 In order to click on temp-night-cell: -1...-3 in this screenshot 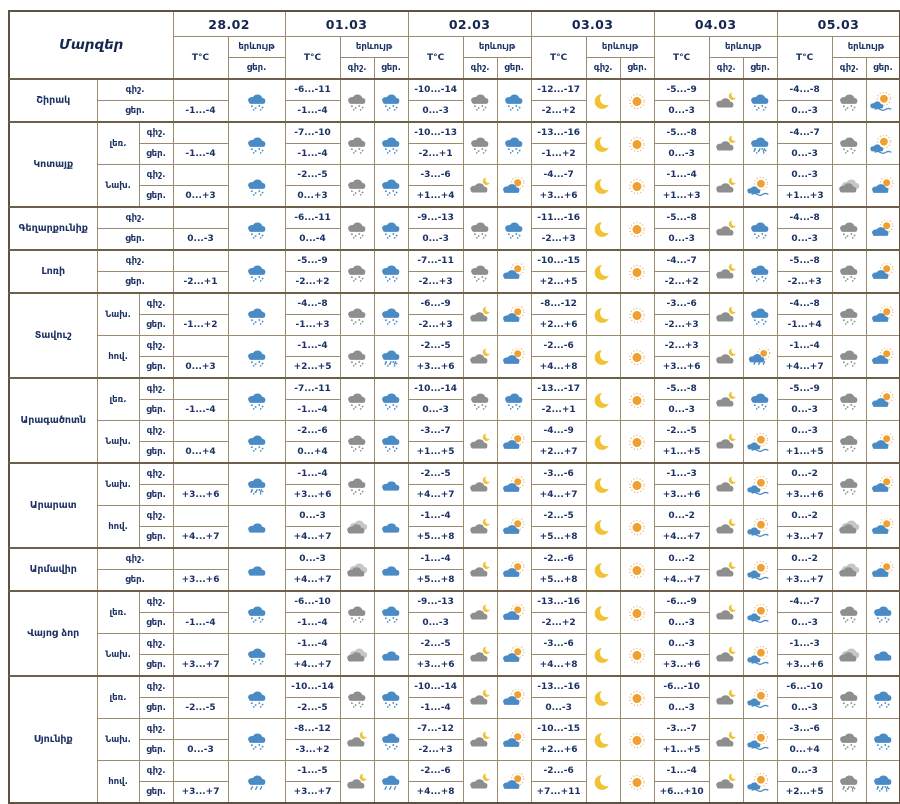, I will do `click(681, 473)`.